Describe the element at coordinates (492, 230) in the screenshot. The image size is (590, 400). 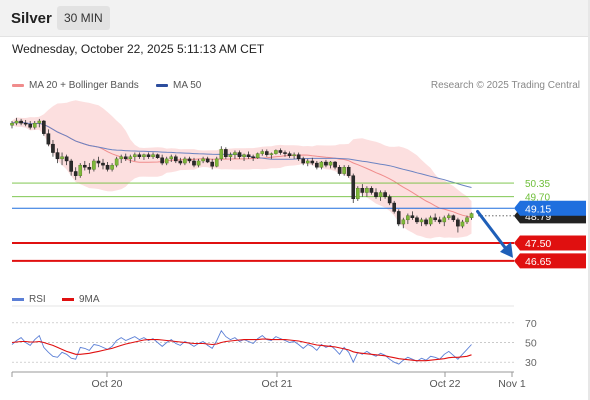
I see `forecast-arrow-shaft` at that location.